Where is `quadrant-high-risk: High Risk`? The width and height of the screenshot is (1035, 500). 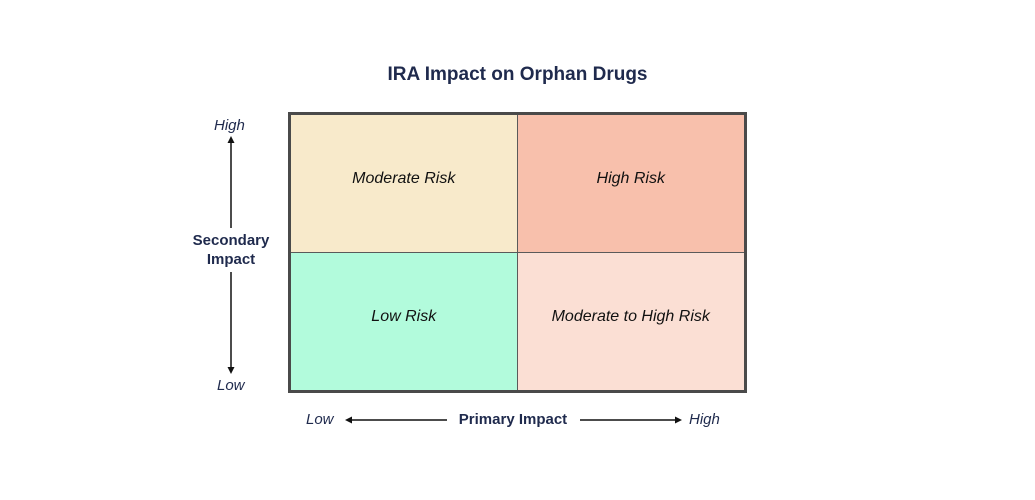 quadrant-high-risk: High Risk is located at coordinates (630, 184).